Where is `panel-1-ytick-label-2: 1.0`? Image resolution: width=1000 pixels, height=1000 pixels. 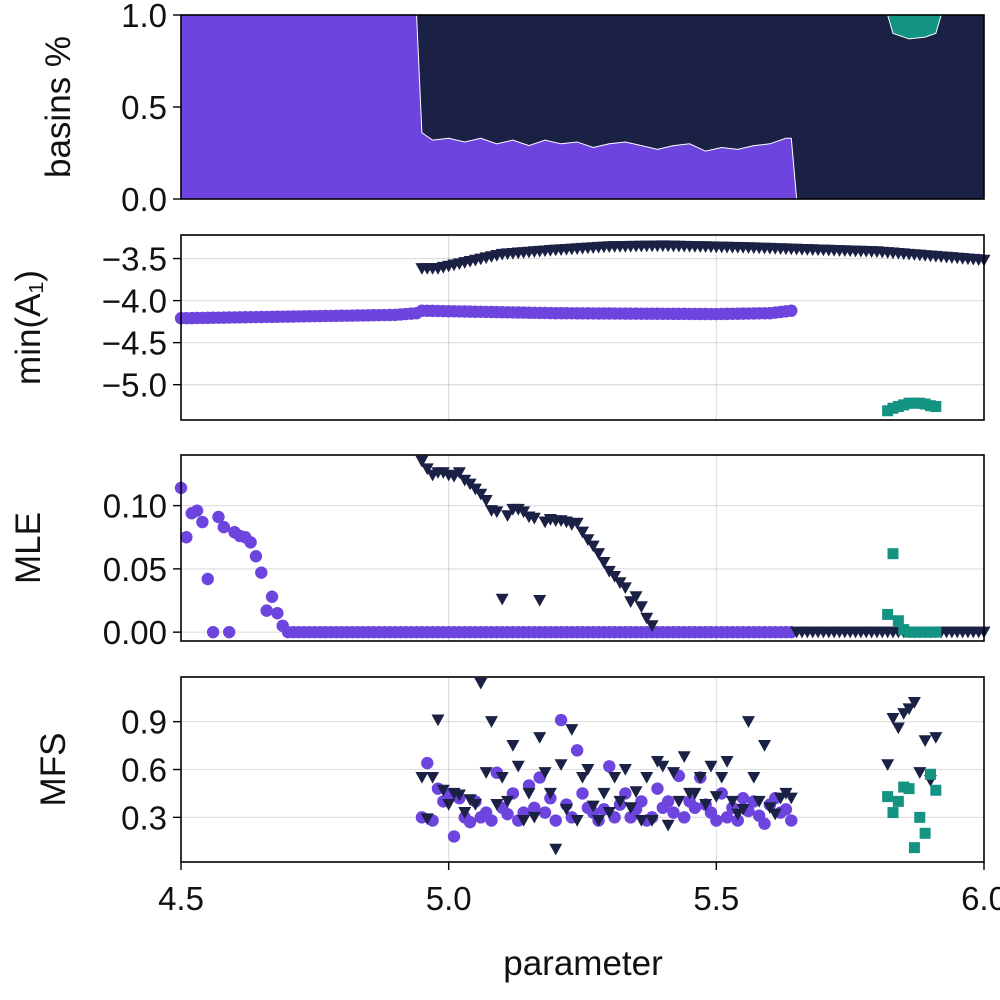
panel-1-ytick-label-2: 1.0 is located at coordinates (144, 17).